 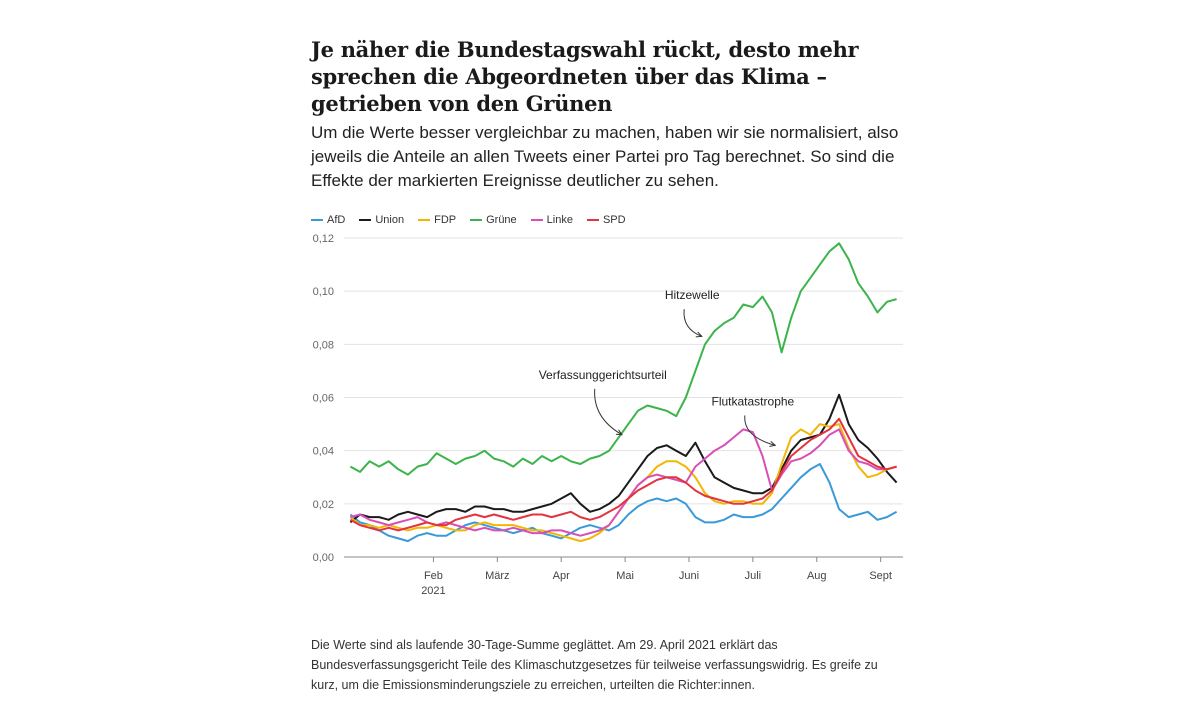 What do you see at coordinates (323, 452) in the screenshot?
I see `y-tick-label: 0,04` at bounding box center [323, 452].